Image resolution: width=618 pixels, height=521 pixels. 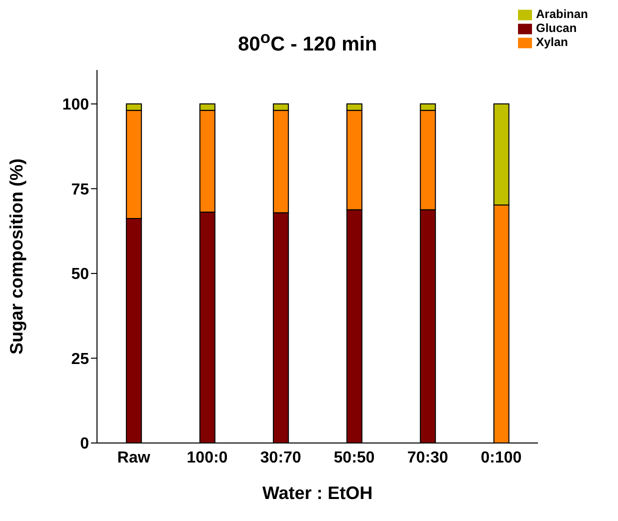 I want to click on y-axis-title: Sugar composition (%), so click(x=16, y=256).